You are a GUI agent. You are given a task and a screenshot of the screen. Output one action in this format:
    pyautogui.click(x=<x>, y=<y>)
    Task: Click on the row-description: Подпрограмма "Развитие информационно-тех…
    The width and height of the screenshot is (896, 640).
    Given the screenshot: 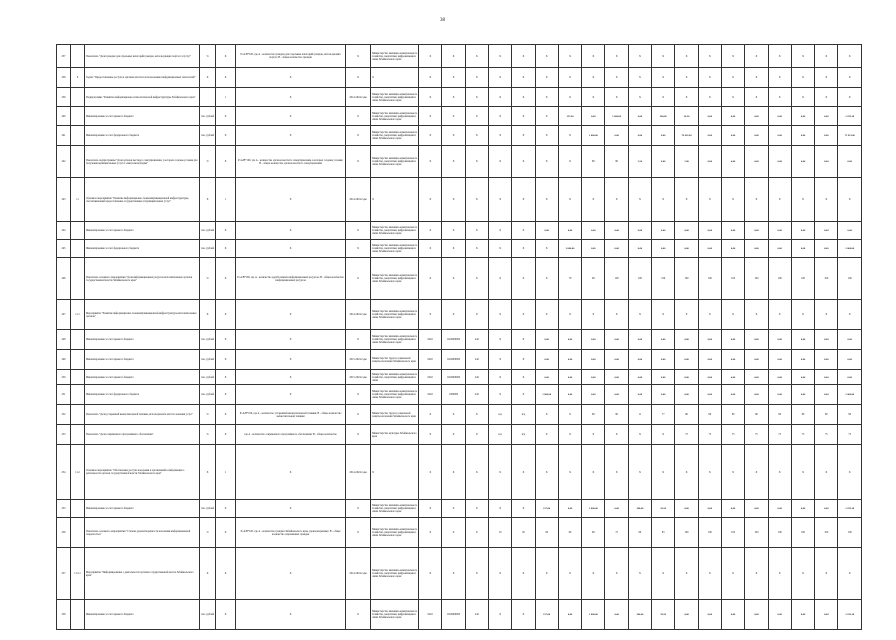 What is the action you would take?
    pyautogui.click(x=142, y=97)
    